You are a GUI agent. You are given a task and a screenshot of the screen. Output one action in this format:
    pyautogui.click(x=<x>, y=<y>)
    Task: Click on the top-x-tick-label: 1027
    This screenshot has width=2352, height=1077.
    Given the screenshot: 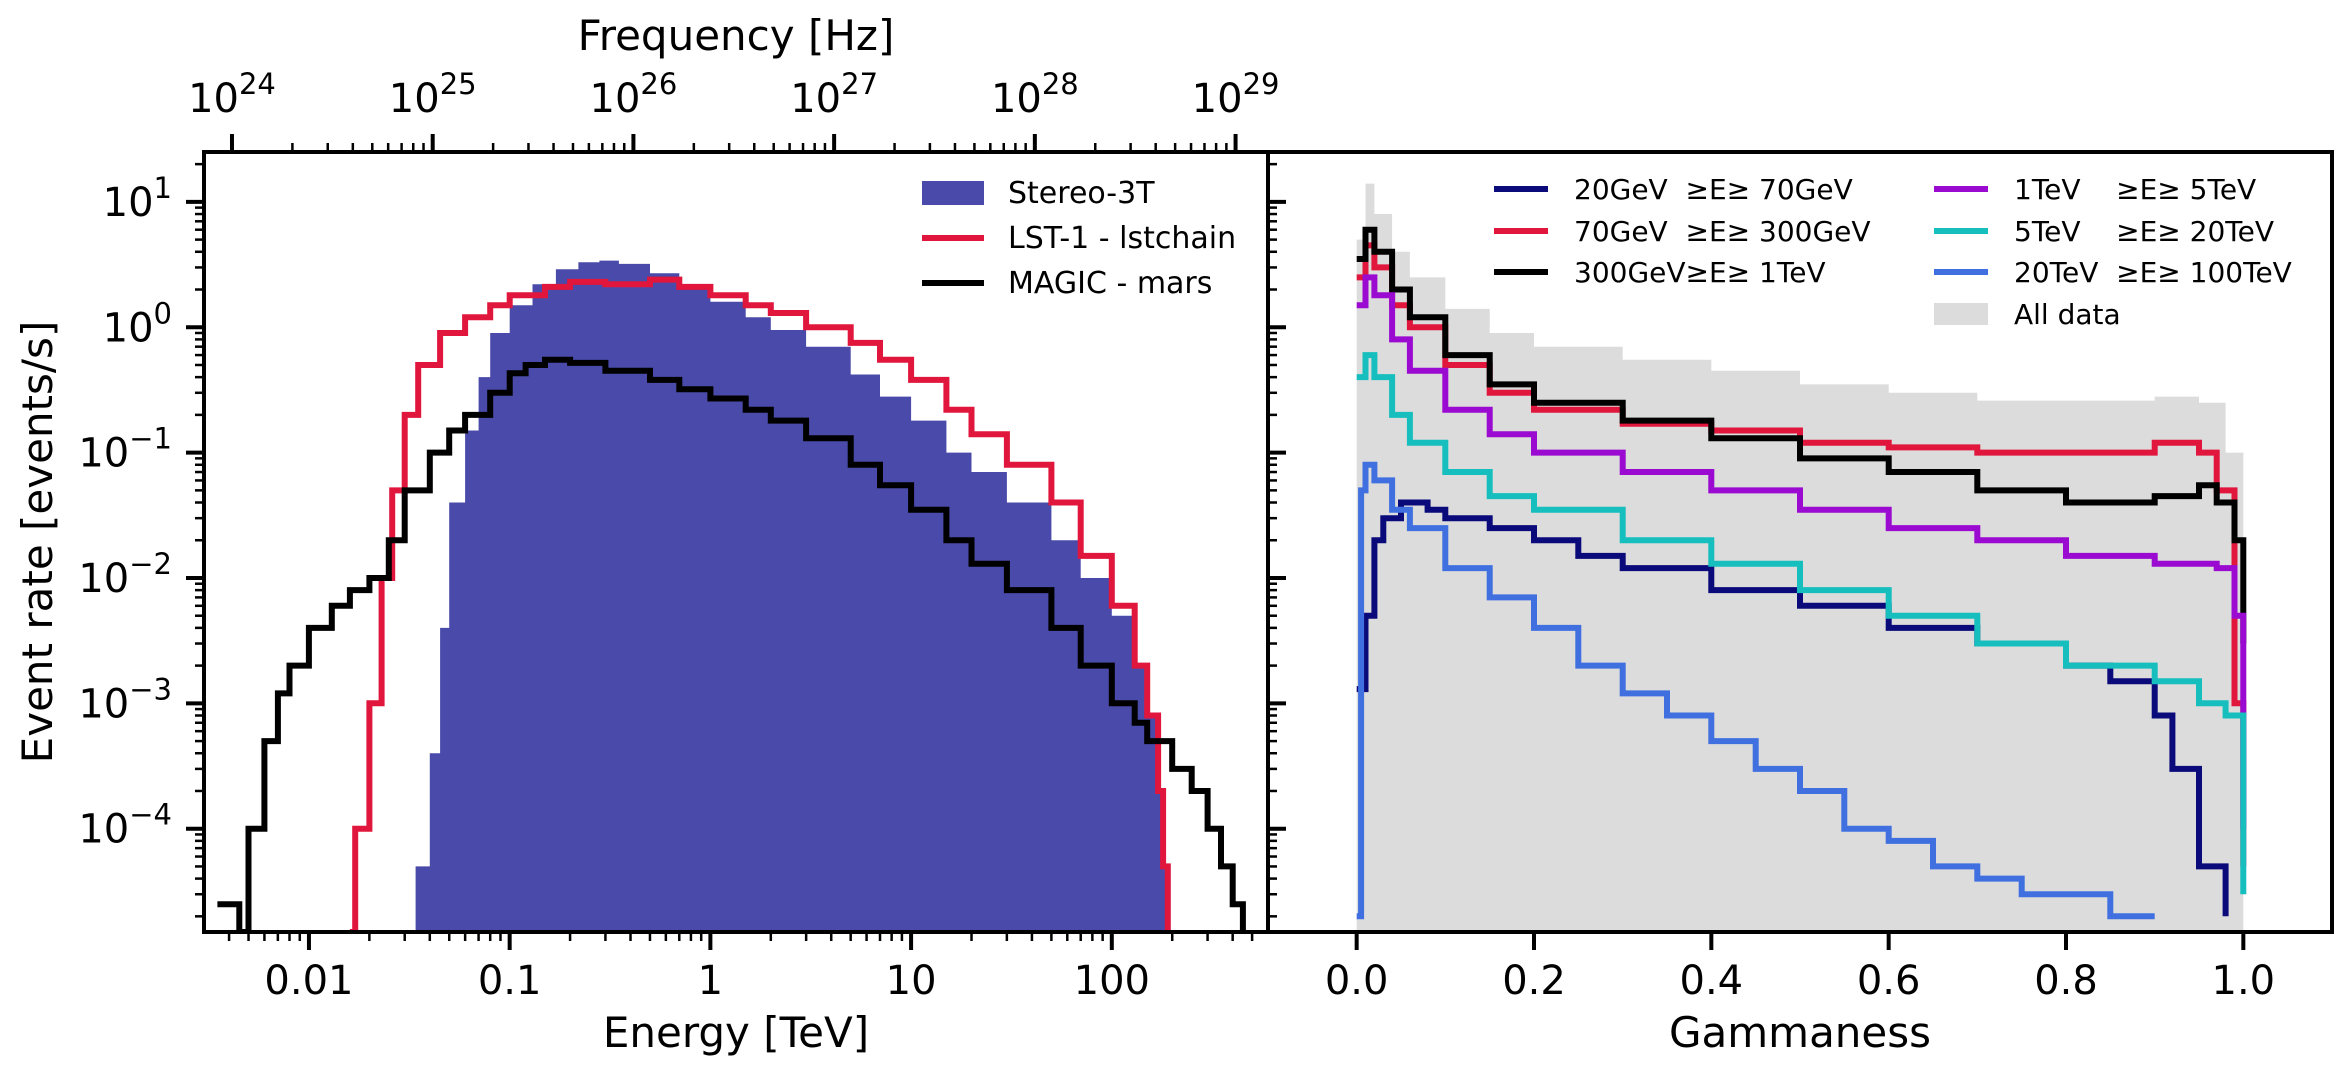 What is the action you would take?
    pyautogui.click(x=834, y=94)
    